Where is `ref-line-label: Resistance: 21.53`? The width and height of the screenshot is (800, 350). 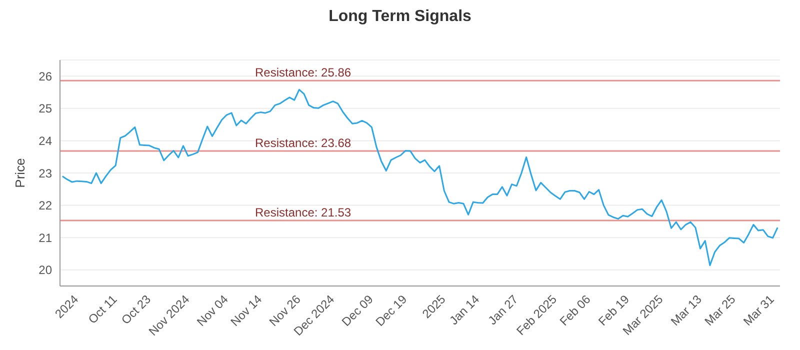 ref-line-label: Resistance: 21.53 is located at coordinates (303, 212).